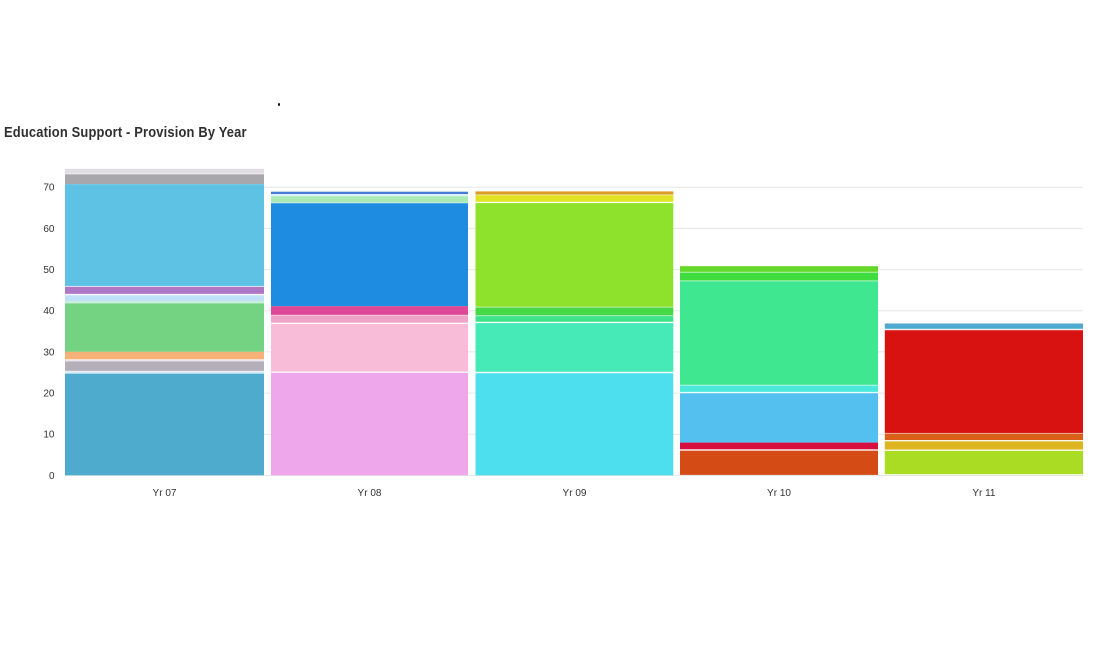  What do you see at coordinates (49, 435) in the screenshot?
I see `svg-text: 10` at bounding box center [49, 435].